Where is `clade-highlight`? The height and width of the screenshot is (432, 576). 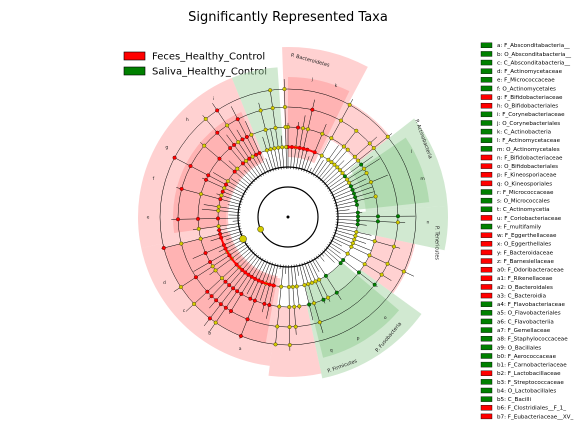
clade-highlight is located at coordinates (295, 341).